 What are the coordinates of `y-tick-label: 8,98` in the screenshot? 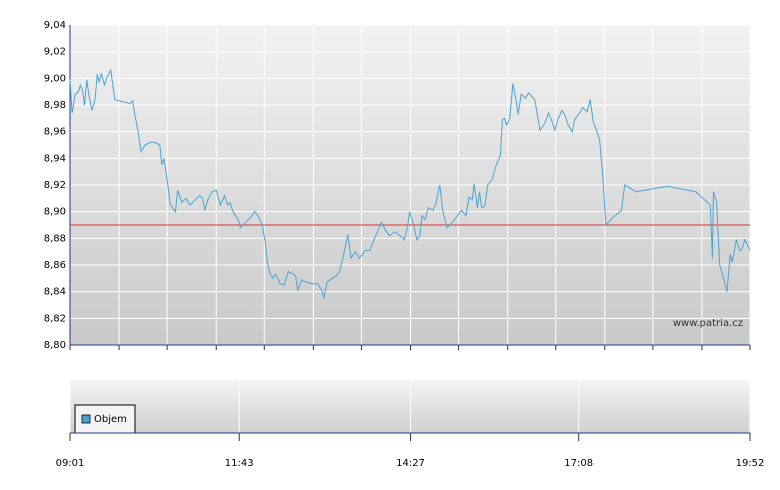 It's located at (55, 105).